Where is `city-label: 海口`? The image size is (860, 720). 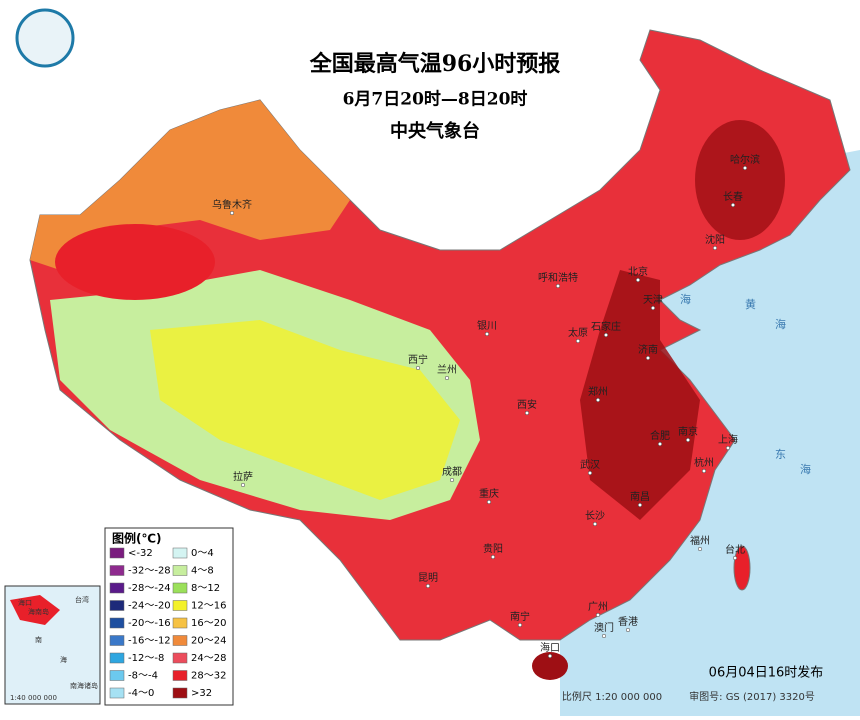 city-label: 海口 is located at coordinates (550, 647).